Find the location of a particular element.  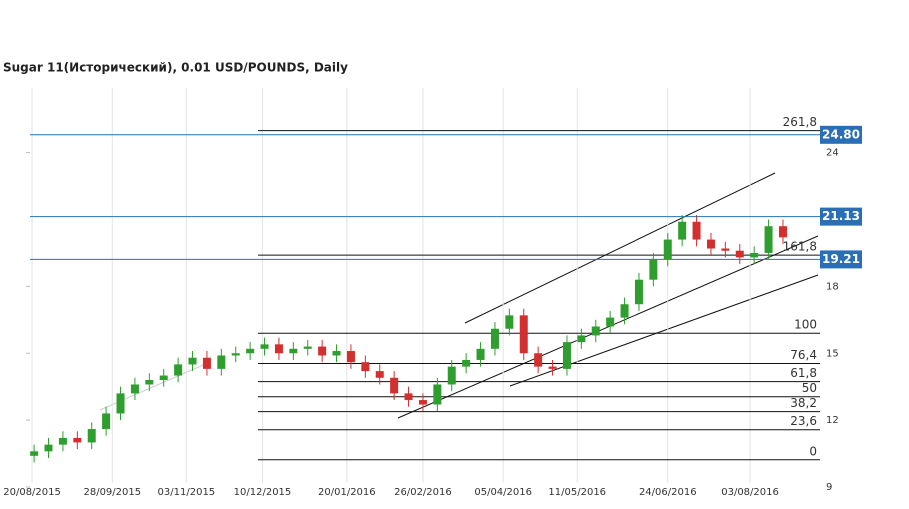

fib-label: 61,8 is located at coordinates (803, 373).